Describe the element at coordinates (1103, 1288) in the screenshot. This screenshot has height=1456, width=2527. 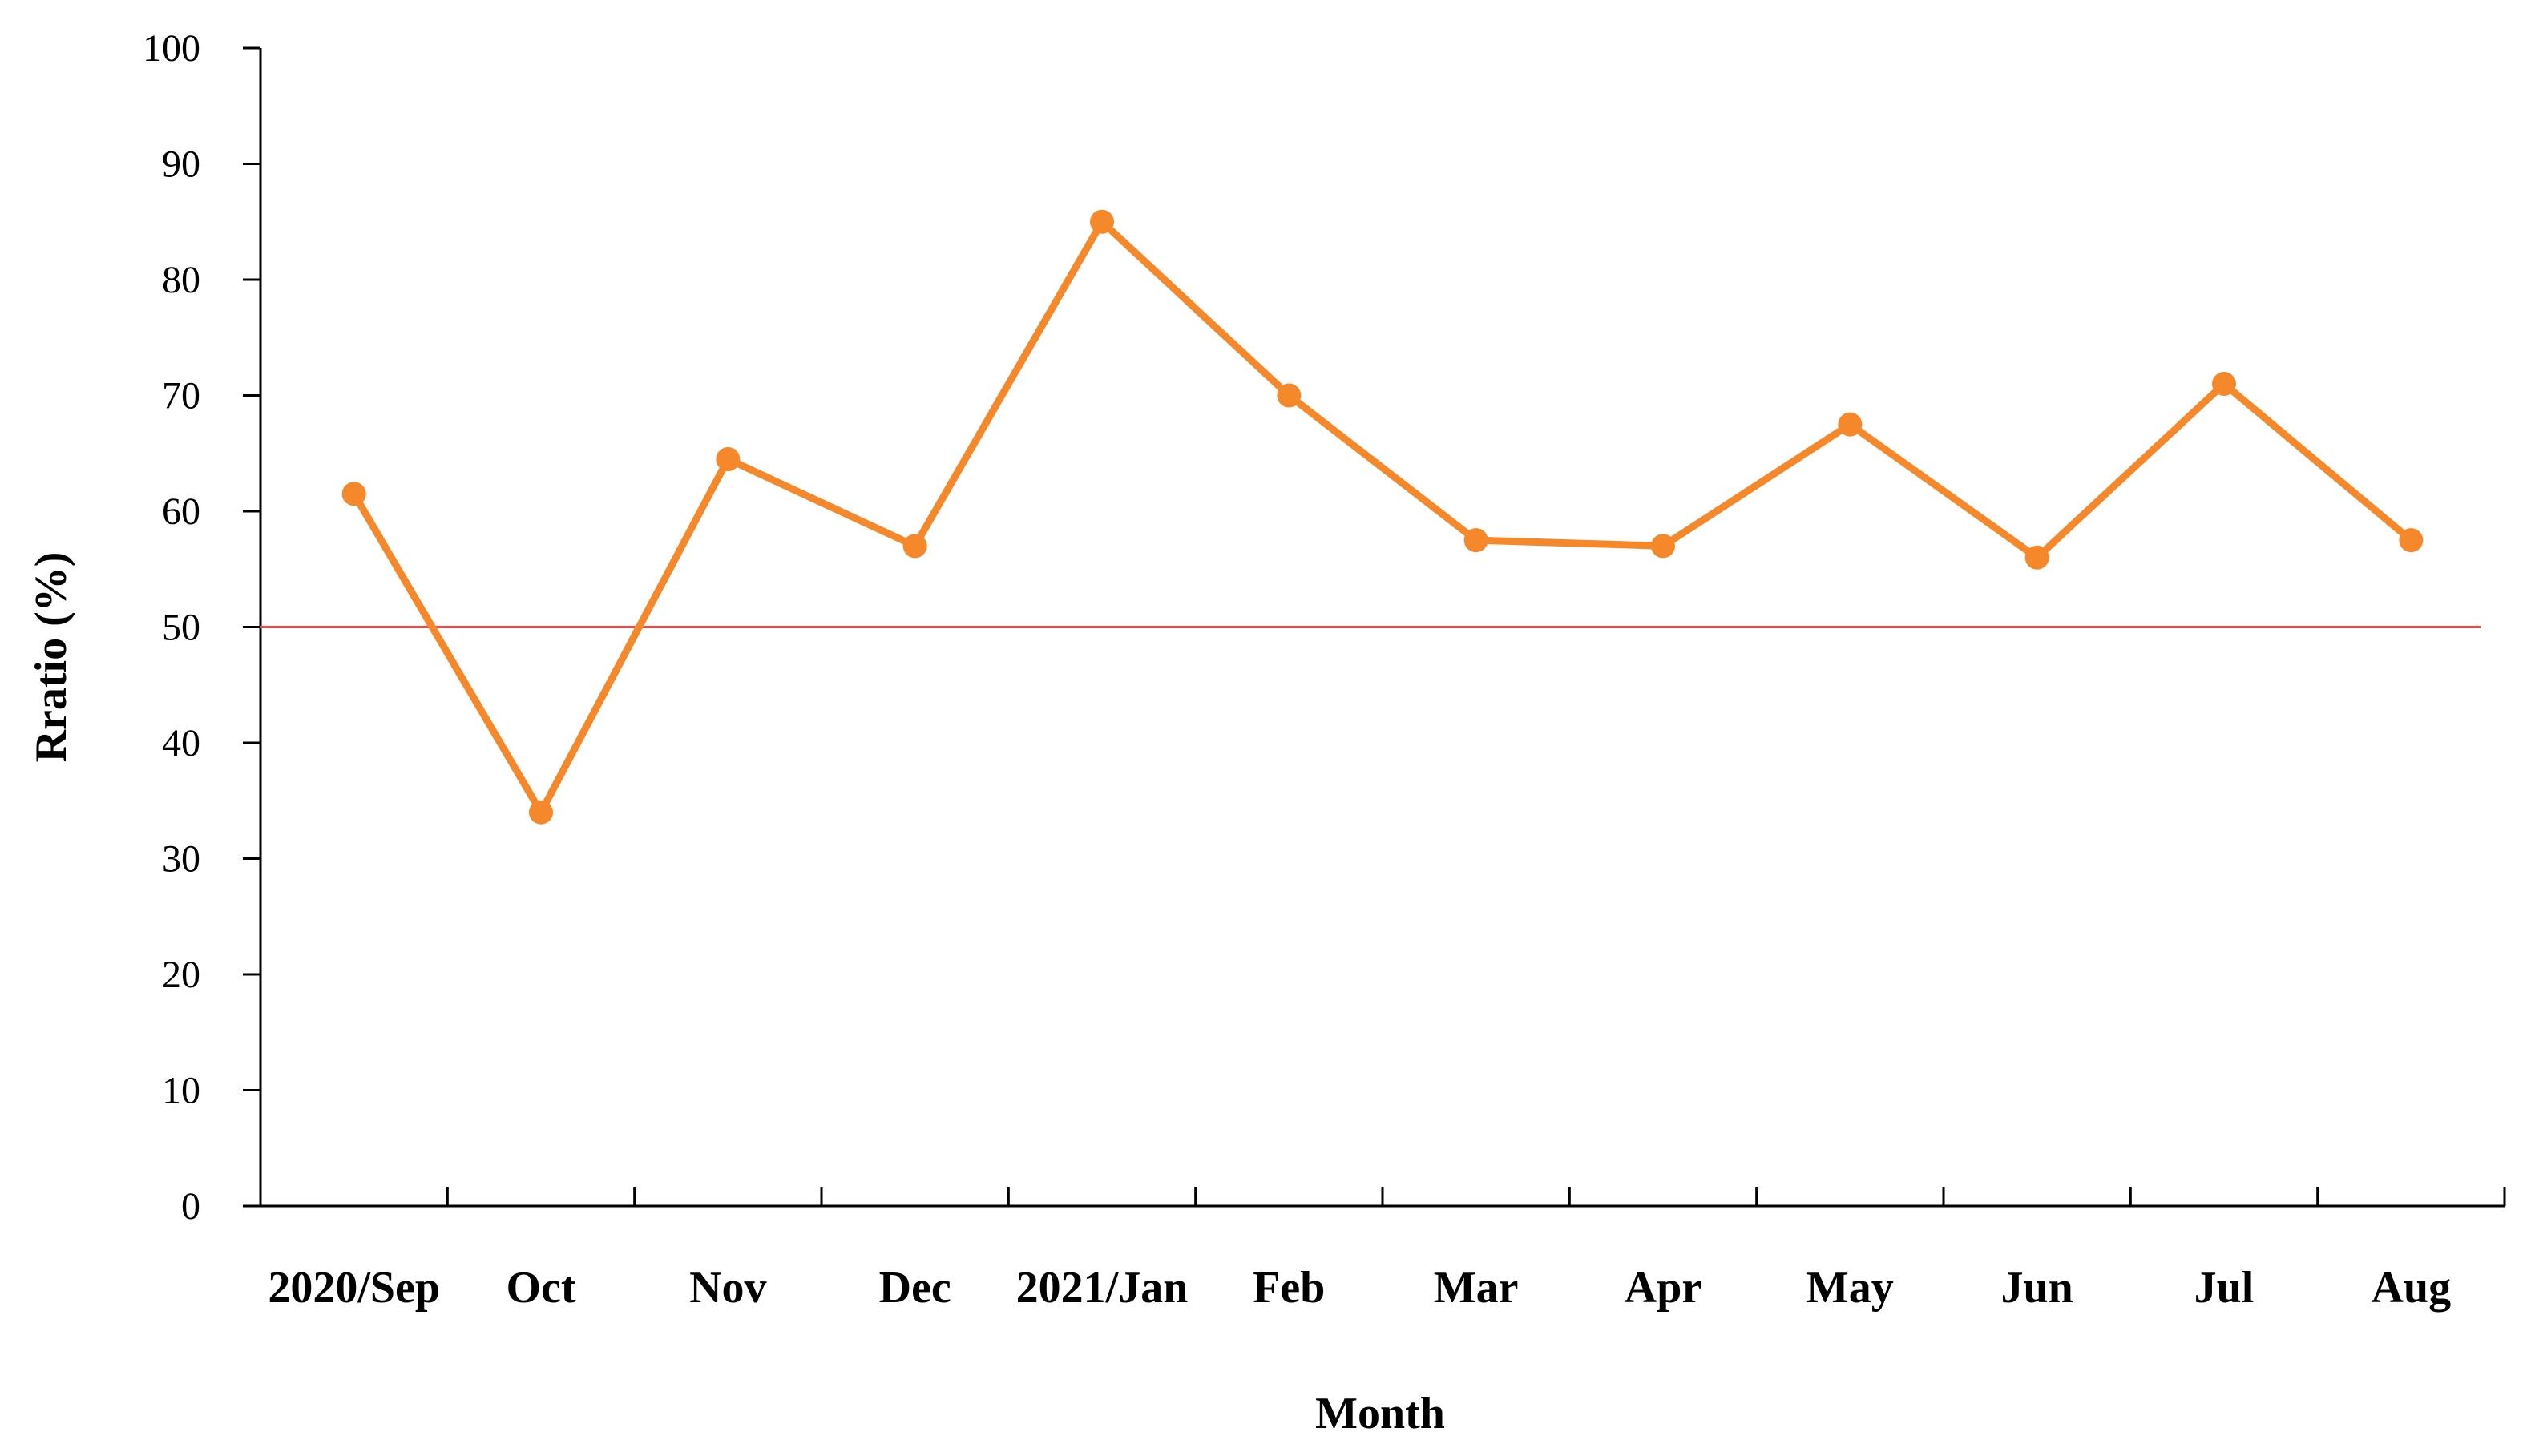
I see `x-tick-label: 2021/Jan` at that location.